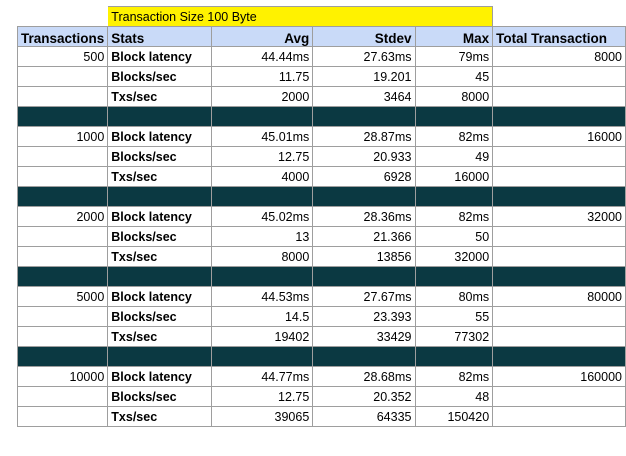 Image resolution: width=626 pixels, height=456 pixels. Describe the element at coordinates (559, 16) in the screenshot. I see `blank-cell` at that location.